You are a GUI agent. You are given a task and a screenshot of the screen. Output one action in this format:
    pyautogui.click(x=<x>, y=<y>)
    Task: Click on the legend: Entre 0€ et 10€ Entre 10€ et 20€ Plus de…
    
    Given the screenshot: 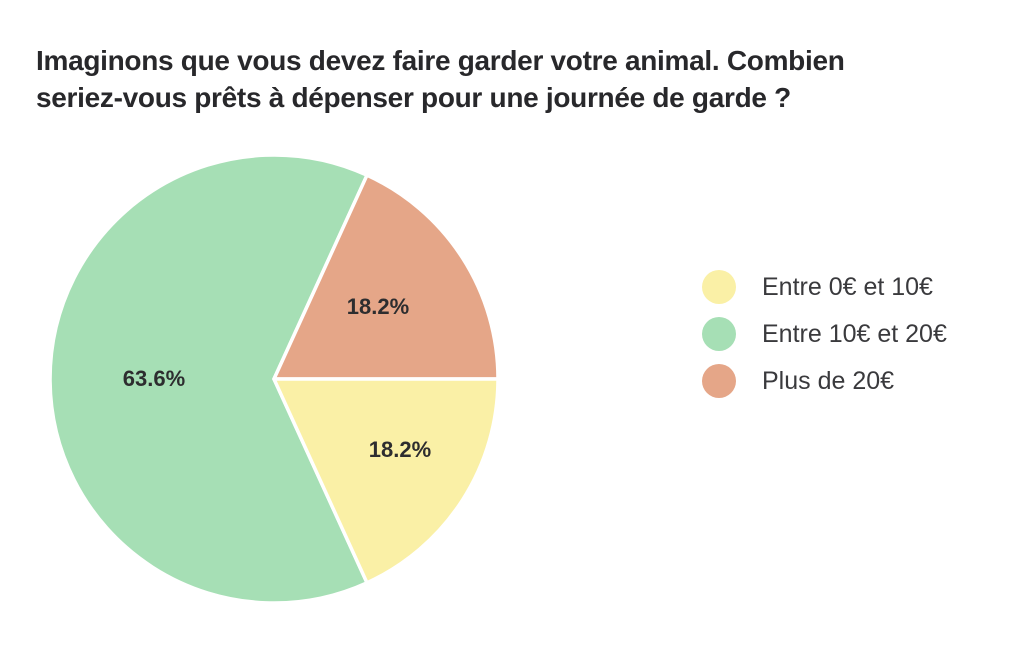 What is the action you would take?
    pyautogui.click(x=824, y=334)
    